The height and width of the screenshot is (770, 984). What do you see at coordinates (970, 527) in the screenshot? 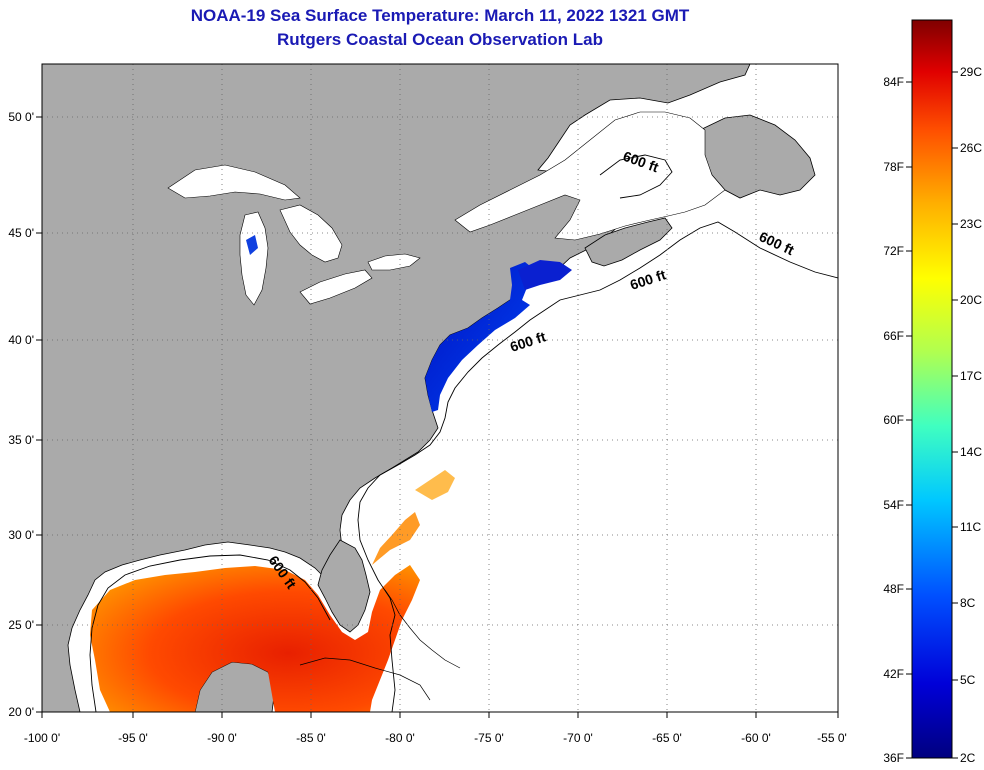
I see `colorbar-c-label: 11C` at bounding box center [970, 527].